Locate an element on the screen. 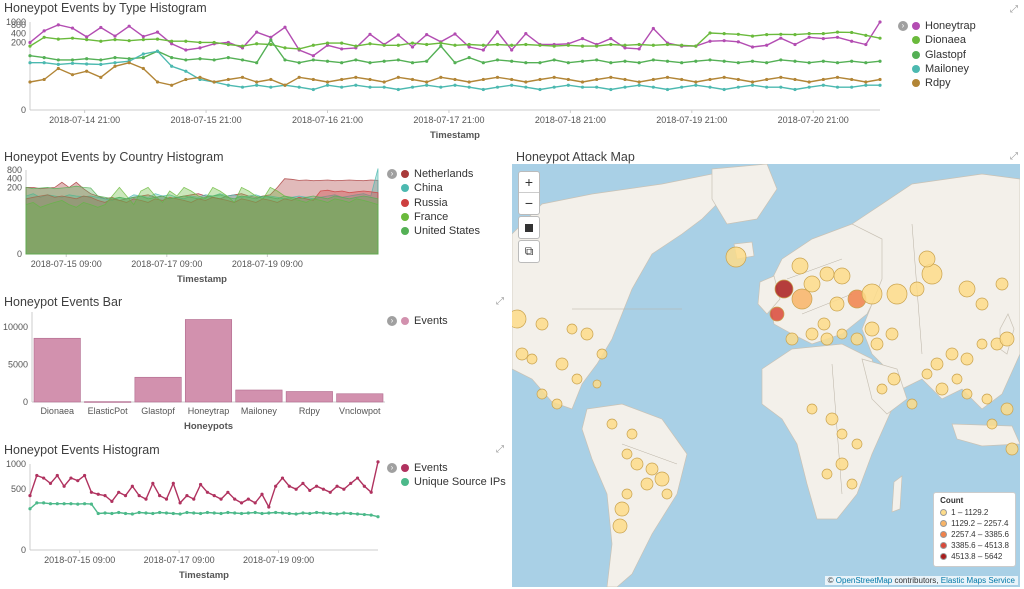 This screenshot has height=589, width=1024. legend-item: Honeytrap is located at coordinates (944, 26).